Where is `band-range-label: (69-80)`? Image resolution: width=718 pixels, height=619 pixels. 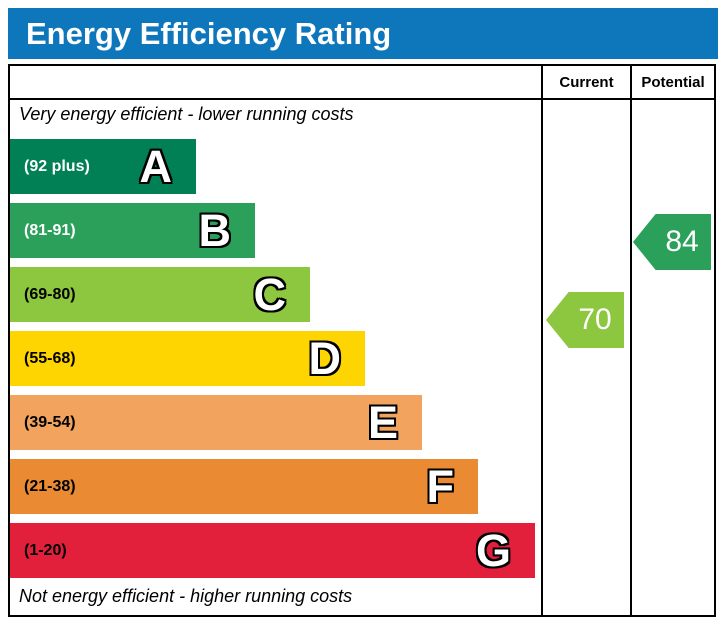 band-range-label: (69-80) is located at coordinates (50, 294).